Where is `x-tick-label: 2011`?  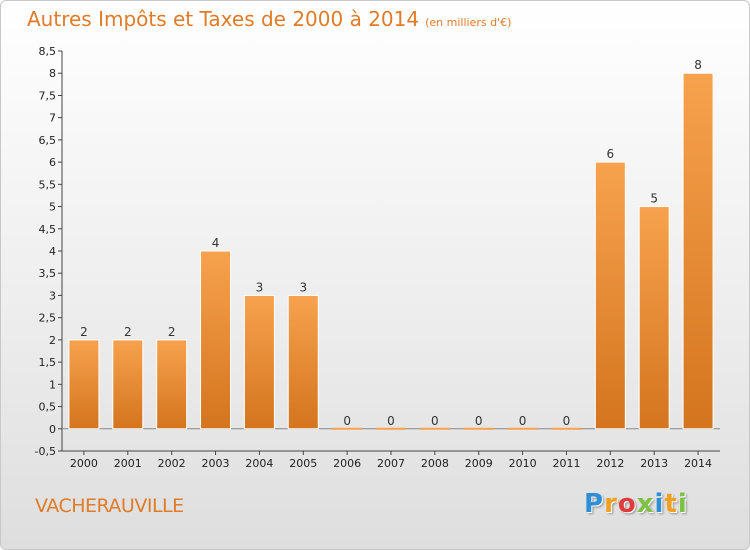
x-tick-label: 2011 is located at coordinates (566, 463).